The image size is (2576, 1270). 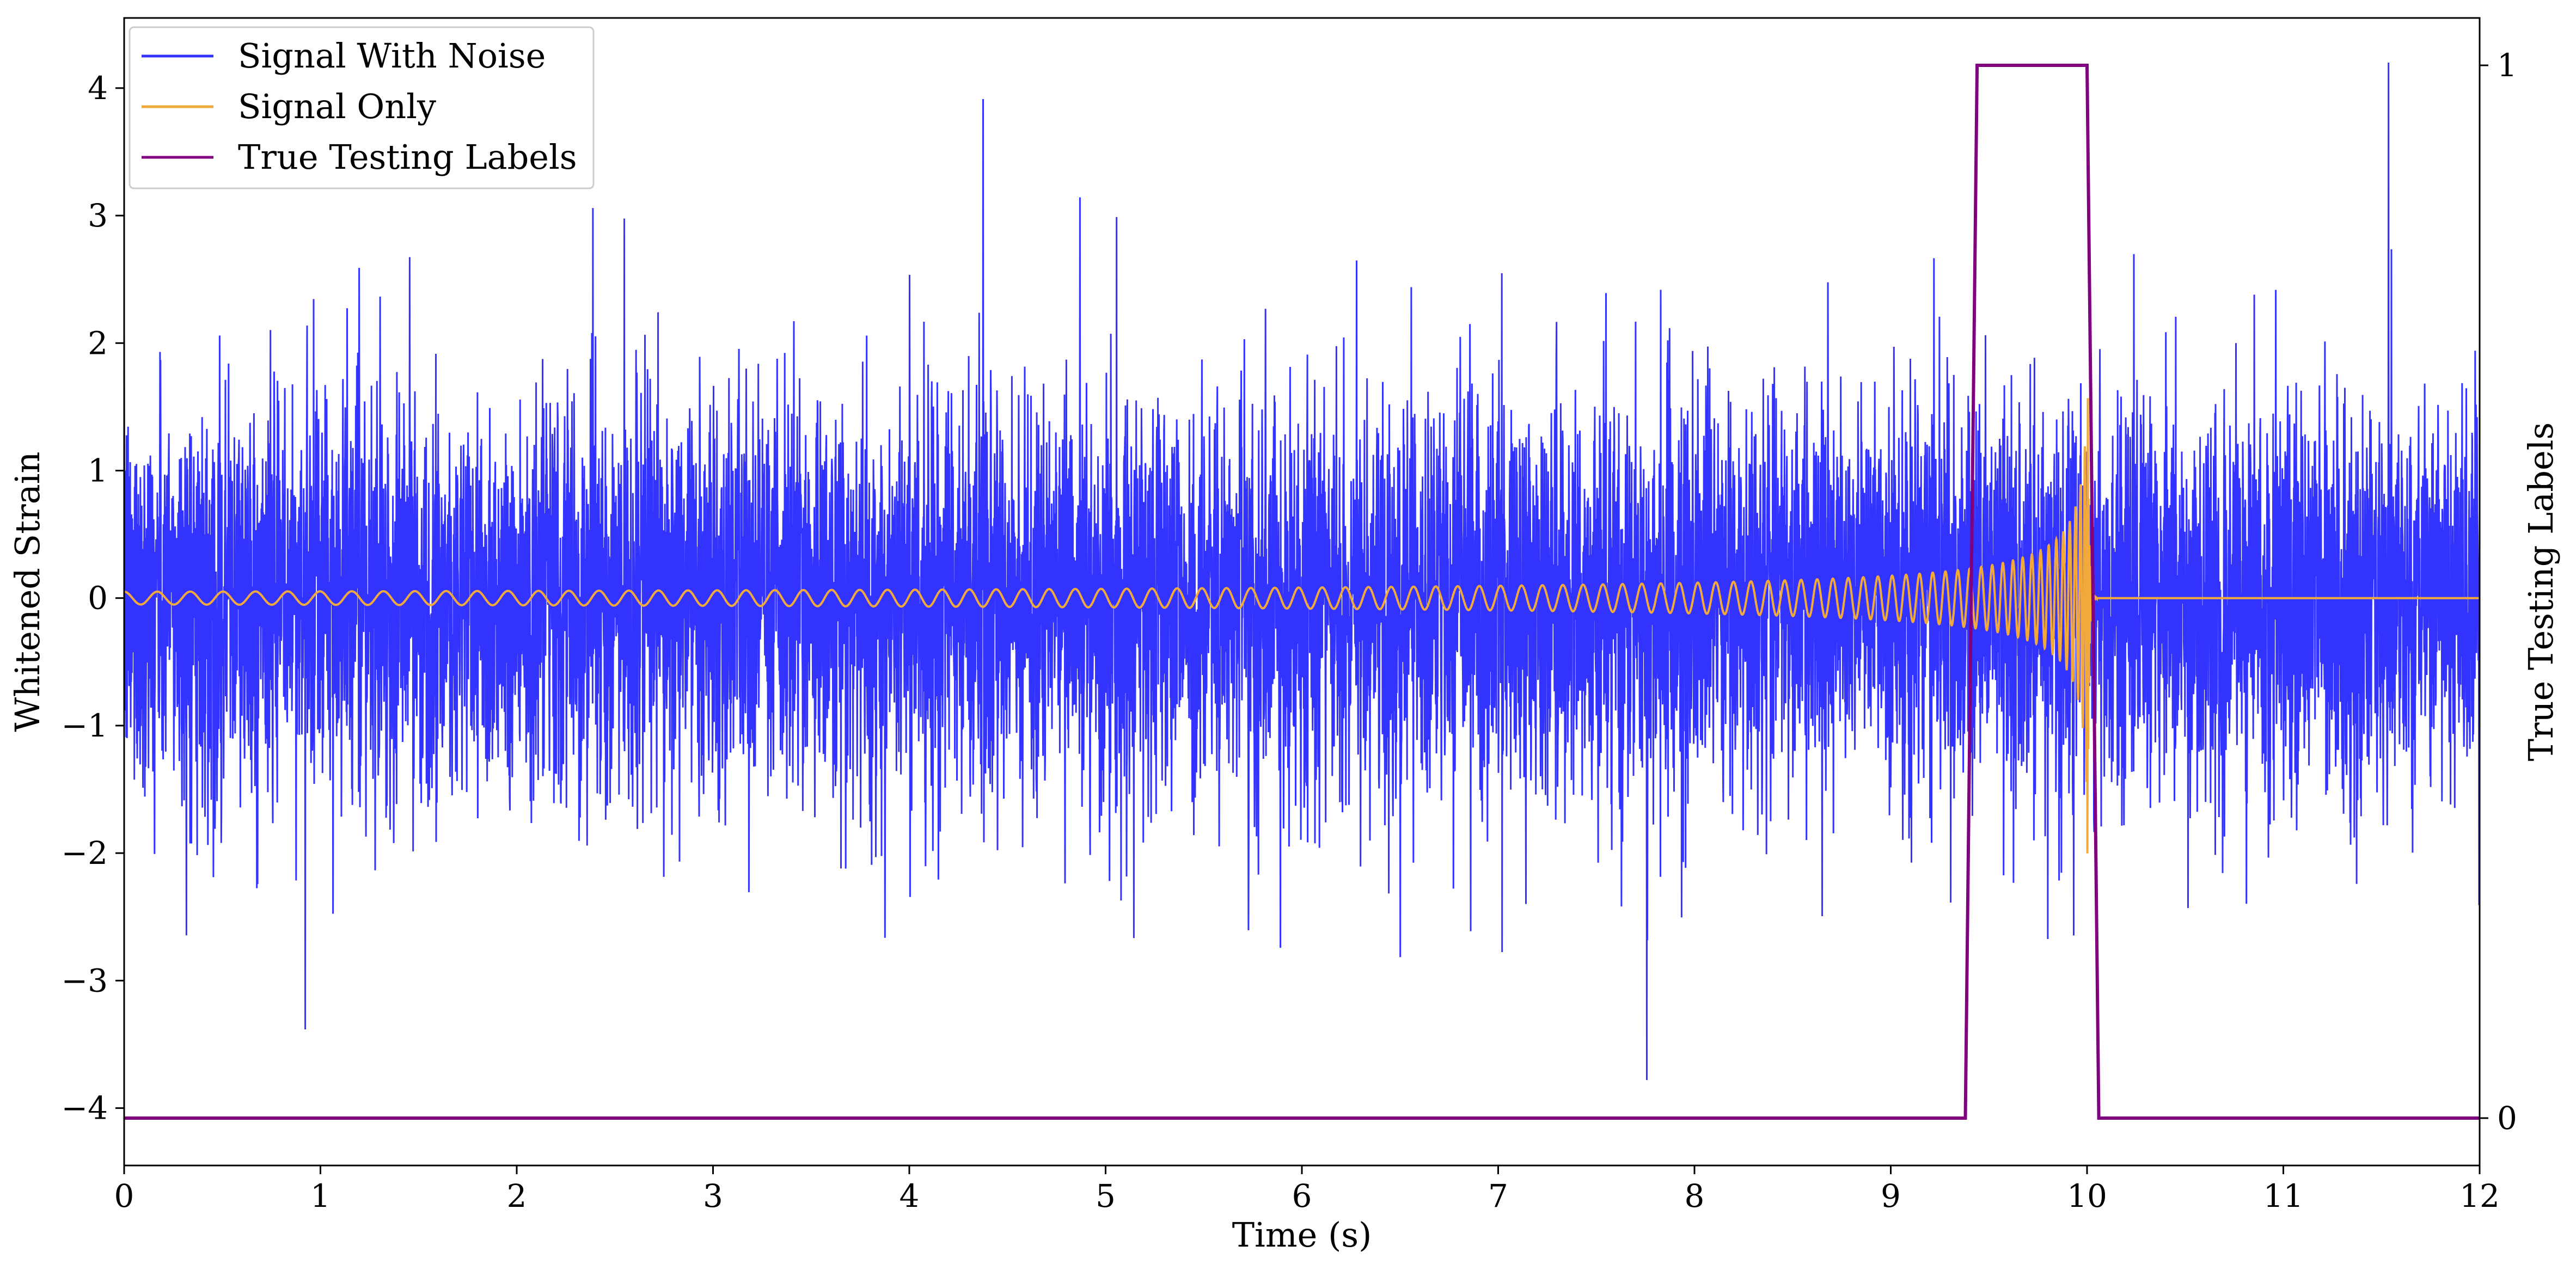 What do you see at coordinates (910, 1195) in the screenshot?
I see `x-tick-label: 4` at bounding box center [910, 1195].